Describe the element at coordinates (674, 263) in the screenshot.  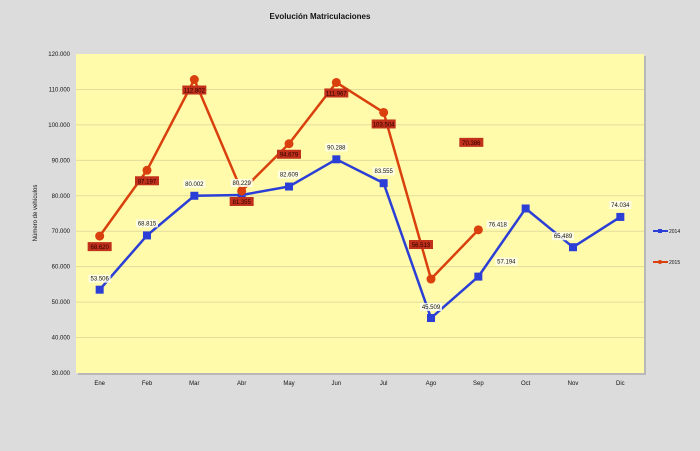
I see `legend-label-2015: 2015` at that location.